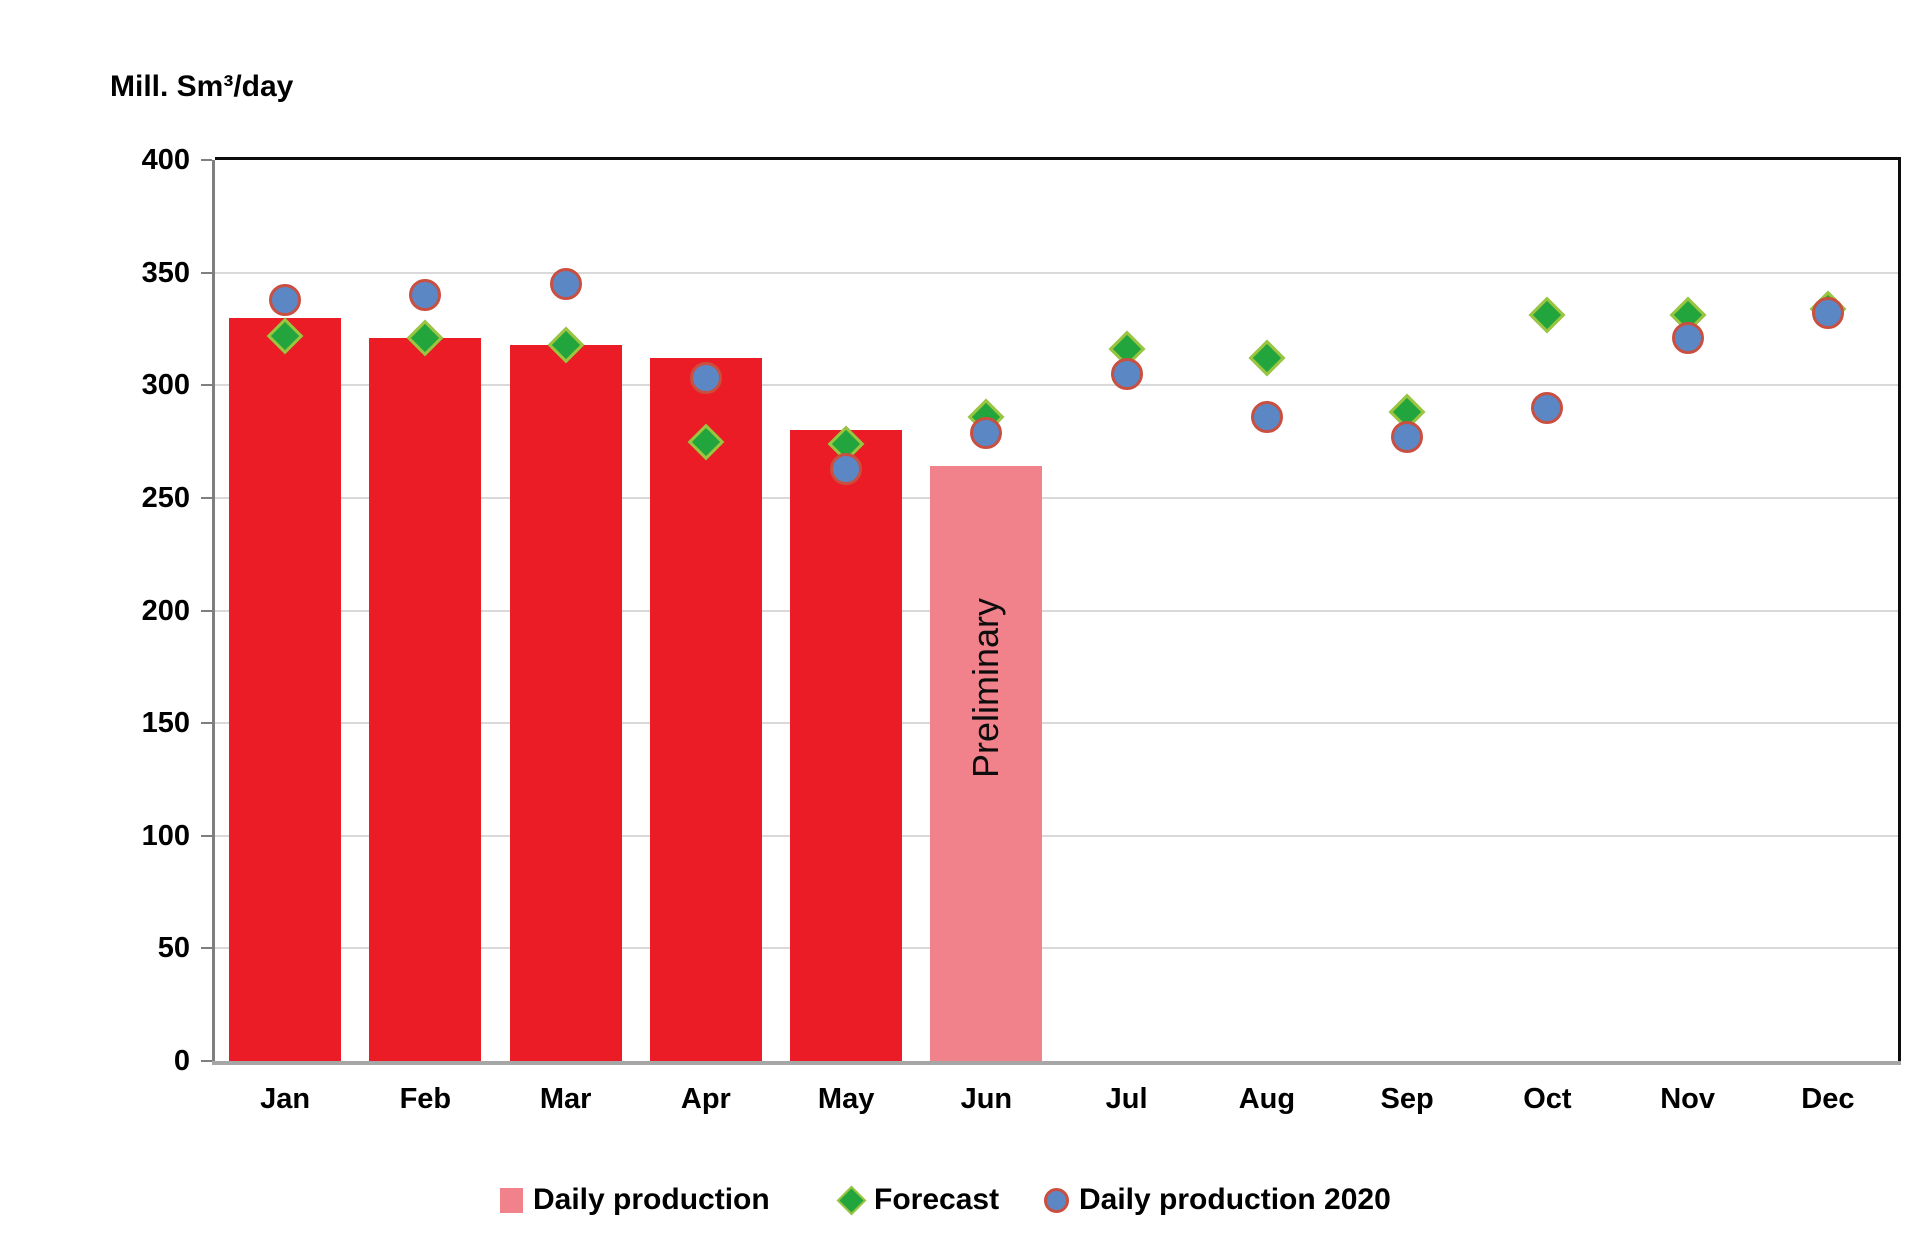 The height and width of the screenshot is (1240, 1920). What do you see at coordinates (705, 378) in the screenshot?
I see `production-2020-marker-apr` at bounding box center [705, 378].